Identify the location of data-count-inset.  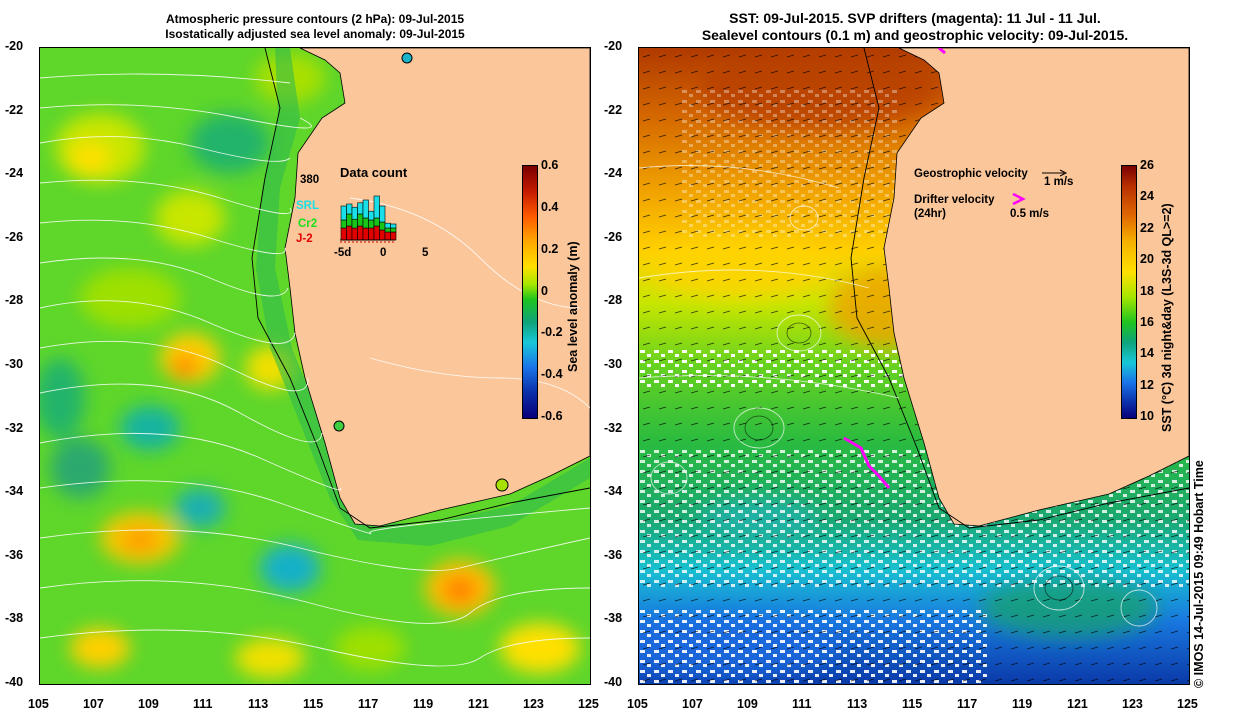
(368, 219).